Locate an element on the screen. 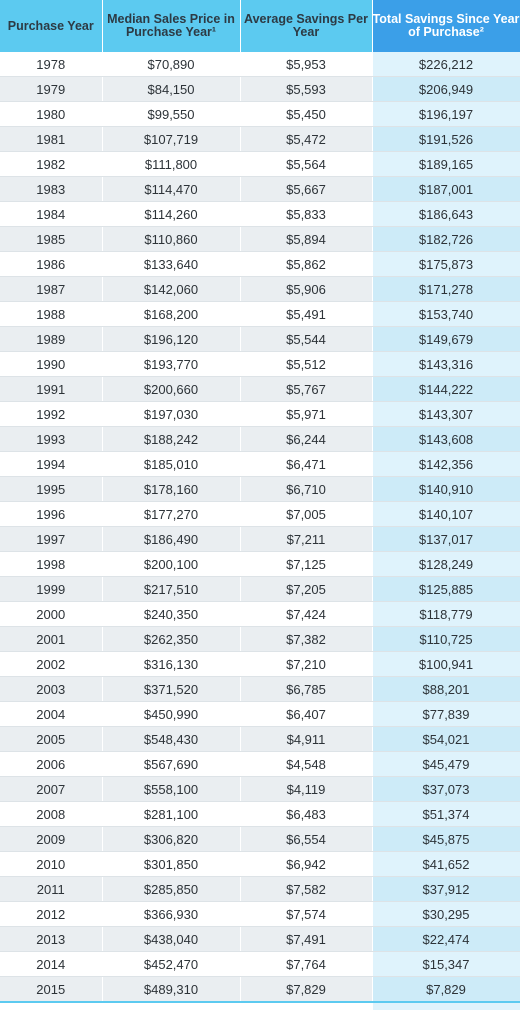  table-cell: 1980 is located at coordinates (51, 114).